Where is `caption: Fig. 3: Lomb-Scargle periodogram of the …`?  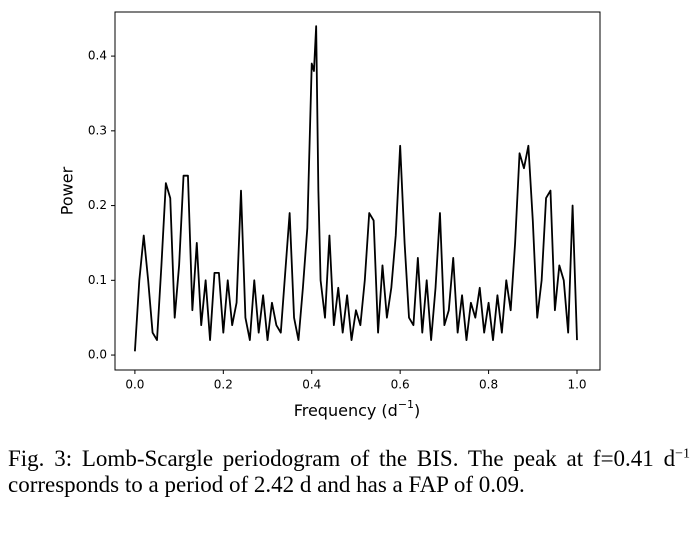
caption: Fig. 3: Lomb-Scargle periodogram of the … is located at coordinates (349, 472).